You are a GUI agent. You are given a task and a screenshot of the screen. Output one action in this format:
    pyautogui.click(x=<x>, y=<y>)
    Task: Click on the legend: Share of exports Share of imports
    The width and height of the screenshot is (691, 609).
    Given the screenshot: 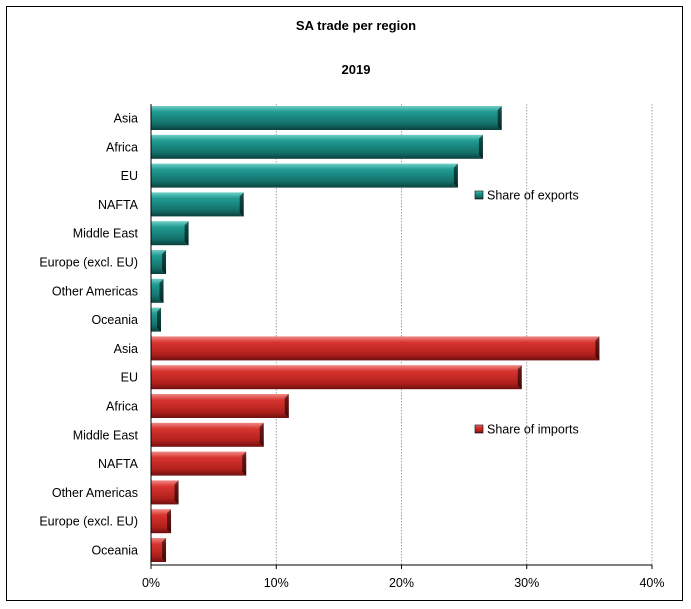 What is the action you would take?
    pyautogui.click(x=526, y=313)
    